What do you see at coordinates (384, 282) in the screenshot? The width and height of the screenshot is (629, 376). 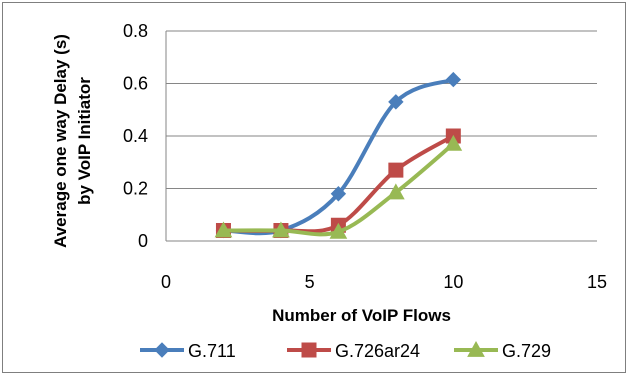 I see `x-tick-labels: 0 5 10 15` at bounding box center [384, 282].